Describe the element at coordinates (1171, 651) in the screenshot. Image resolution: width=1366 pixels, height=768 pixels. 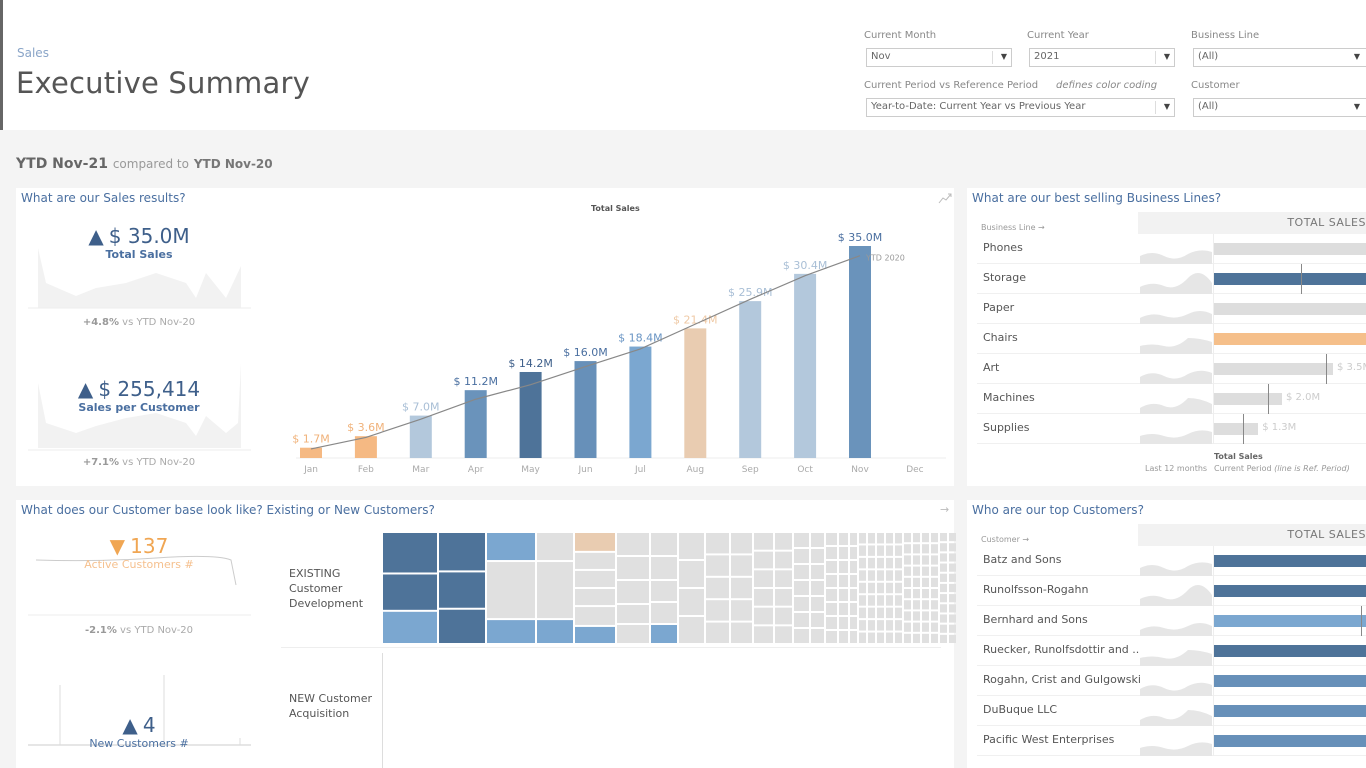
I see `list-item: Ruecker, Runolfsdottir and ..` at that location.